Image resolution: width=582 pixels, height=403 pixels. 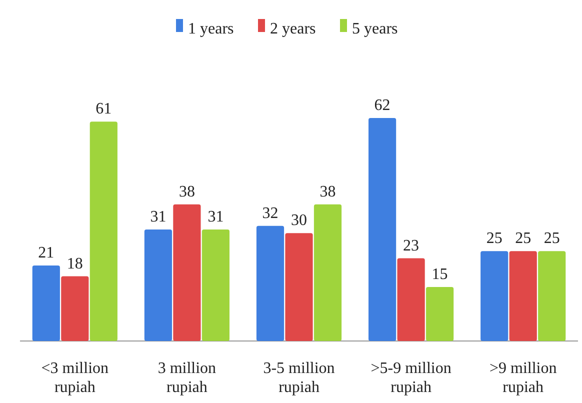 What do you see at coordinates (293, 29) in the screenshot?
I see `legend-label: 2 years` at bounding box center [293, 29].